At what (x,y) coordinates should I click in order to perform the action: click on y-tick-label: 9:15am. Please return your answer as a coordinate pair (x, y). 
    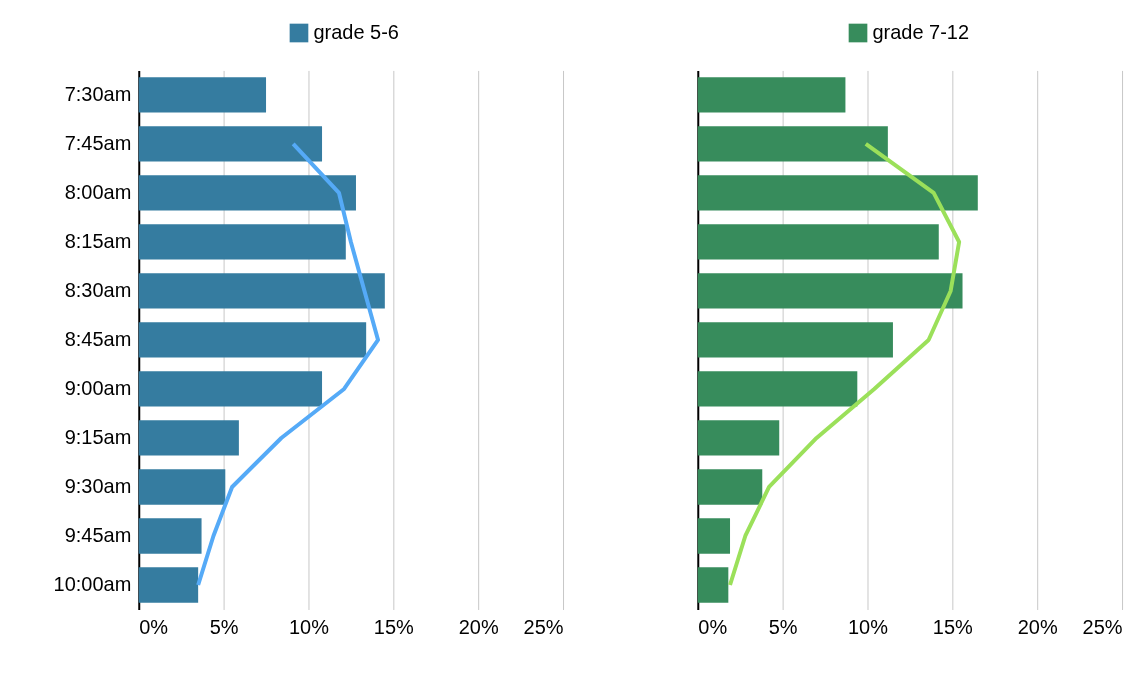
    Looking at the image, I should click on (98, 436).